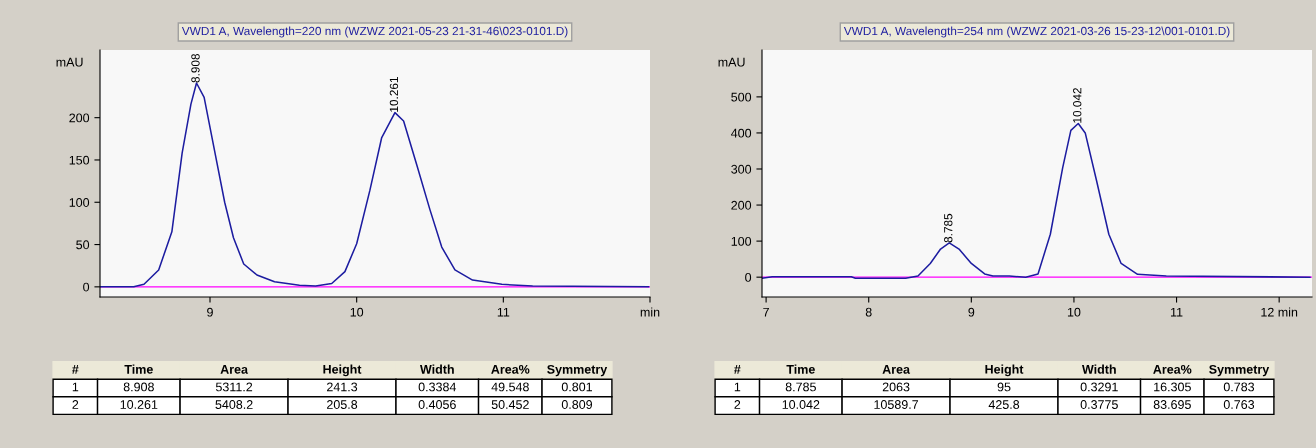 The height and width of the screenshot is (448, 1316). What do you see at coordinates (342, 387) in the screenshot?
I see `text: 241.3` at bounding box center [342, 387].